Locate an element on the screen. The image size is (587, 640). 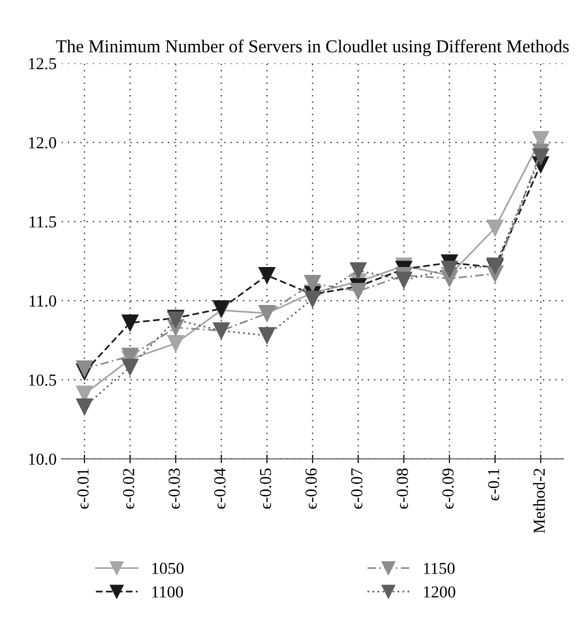
x-tick-label: ϵ-0.08 is located at coordinates (402, 488).